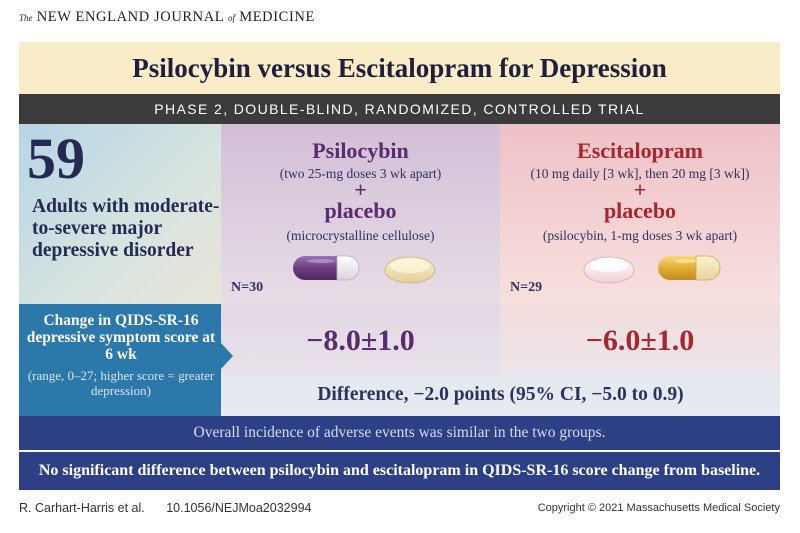  I want to click on psilocybin-arm-dose: (two 25-mg doses 3 wk apart), so click(360, 173).